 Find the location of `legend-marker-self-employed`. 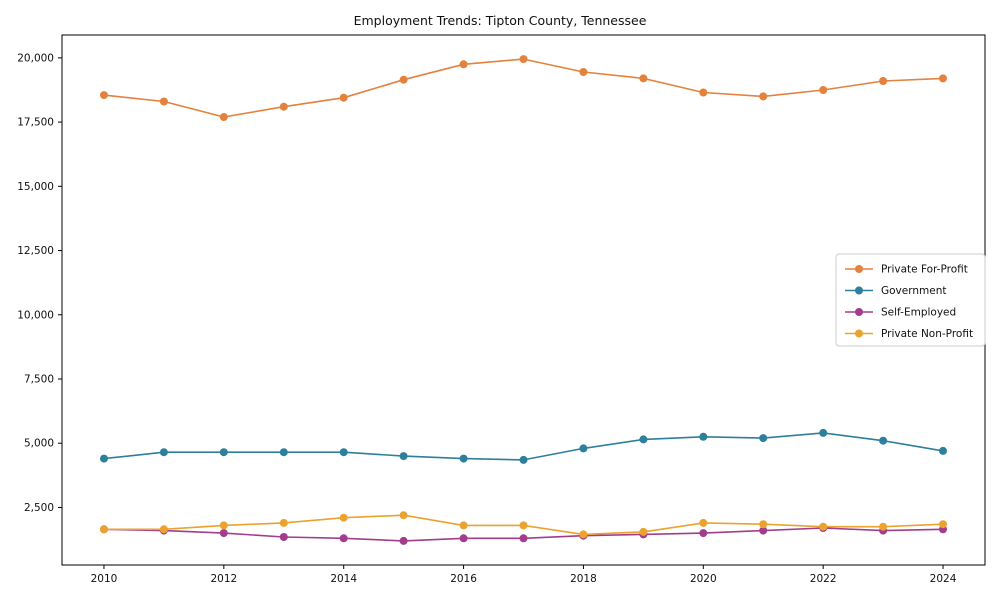

legend-marker-self-employed is located at coordinates (859, 312).